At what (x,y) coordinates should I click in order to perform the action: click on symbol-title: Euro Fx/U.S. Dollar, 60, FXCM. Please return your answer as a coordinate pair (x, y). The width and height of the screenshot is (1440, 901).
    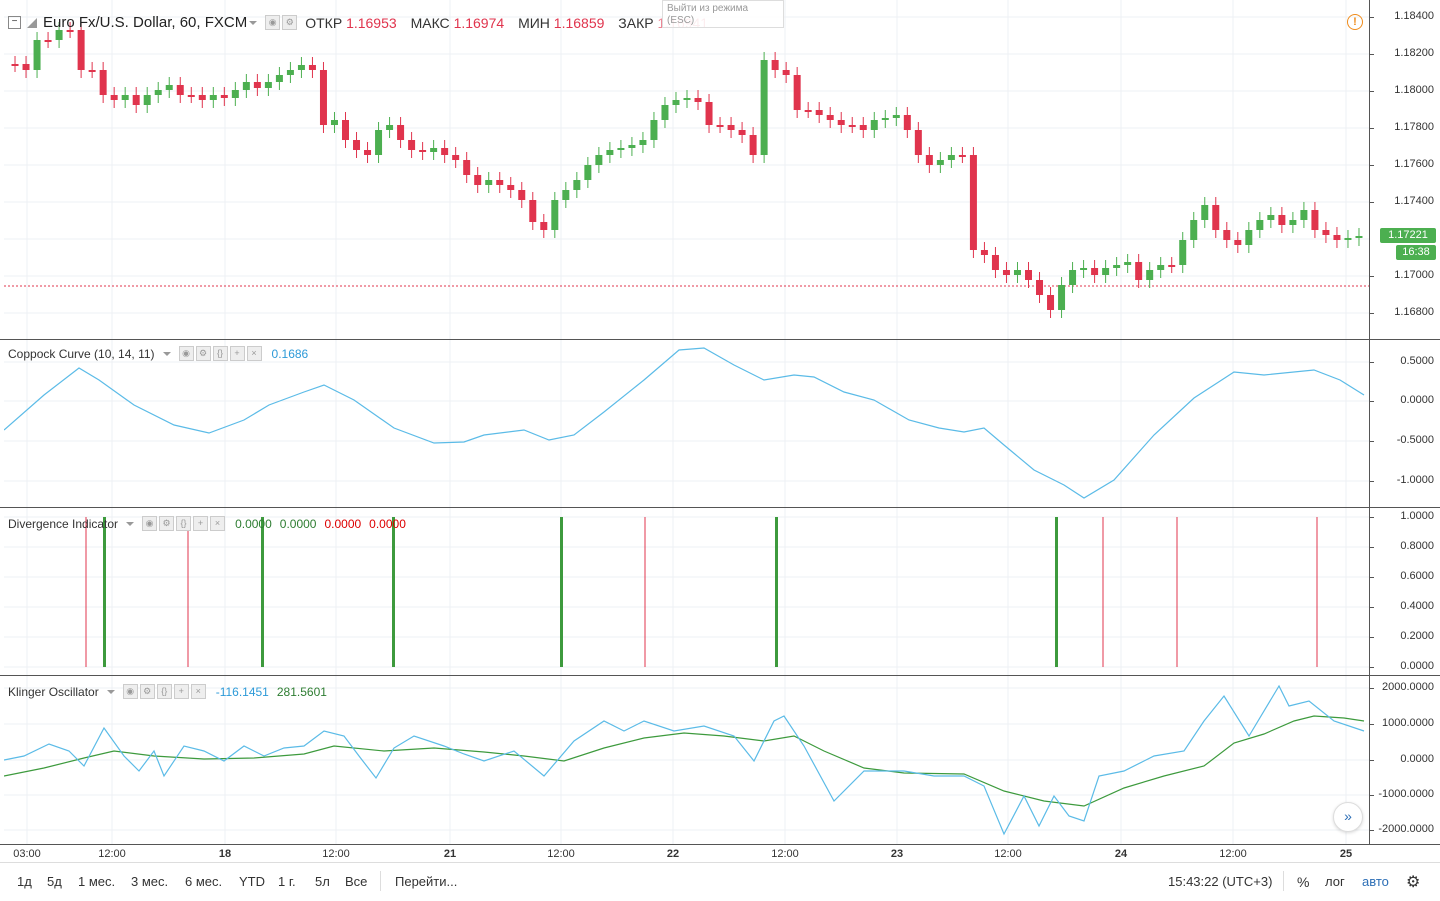
    Looking at the image, I should click on (145, 22).